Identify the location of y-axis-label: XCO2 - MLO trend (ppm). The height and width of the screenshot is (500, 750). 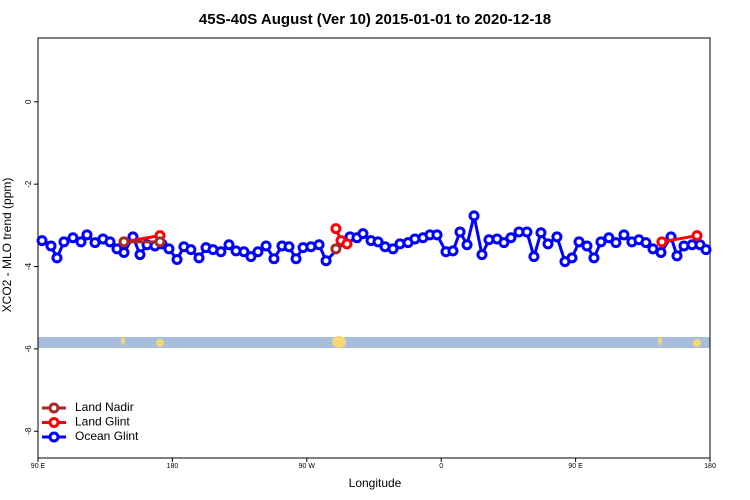
(7, 245).